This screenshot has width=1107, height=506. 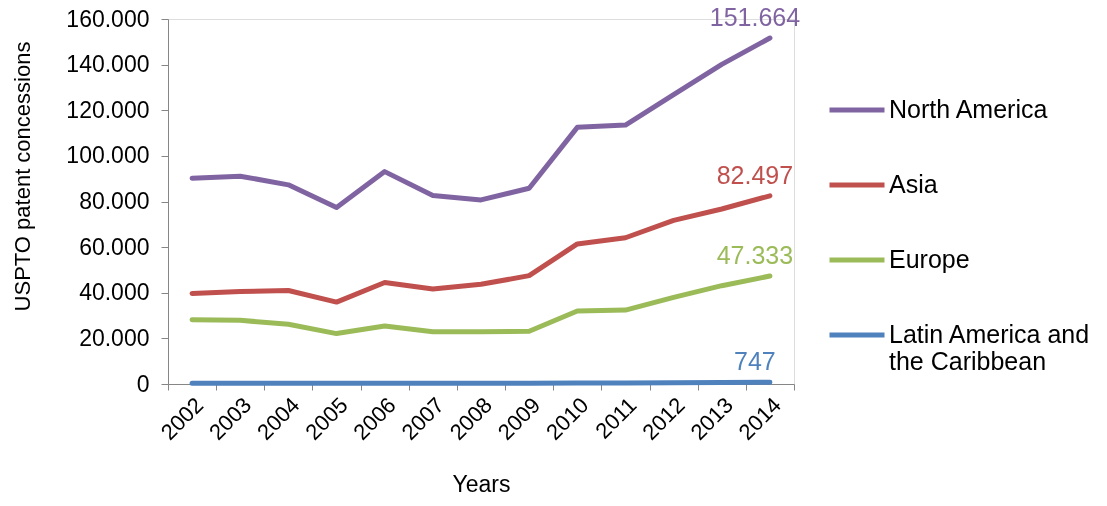 I want to click on data-label: 82.497, so click(x=755, y=174).